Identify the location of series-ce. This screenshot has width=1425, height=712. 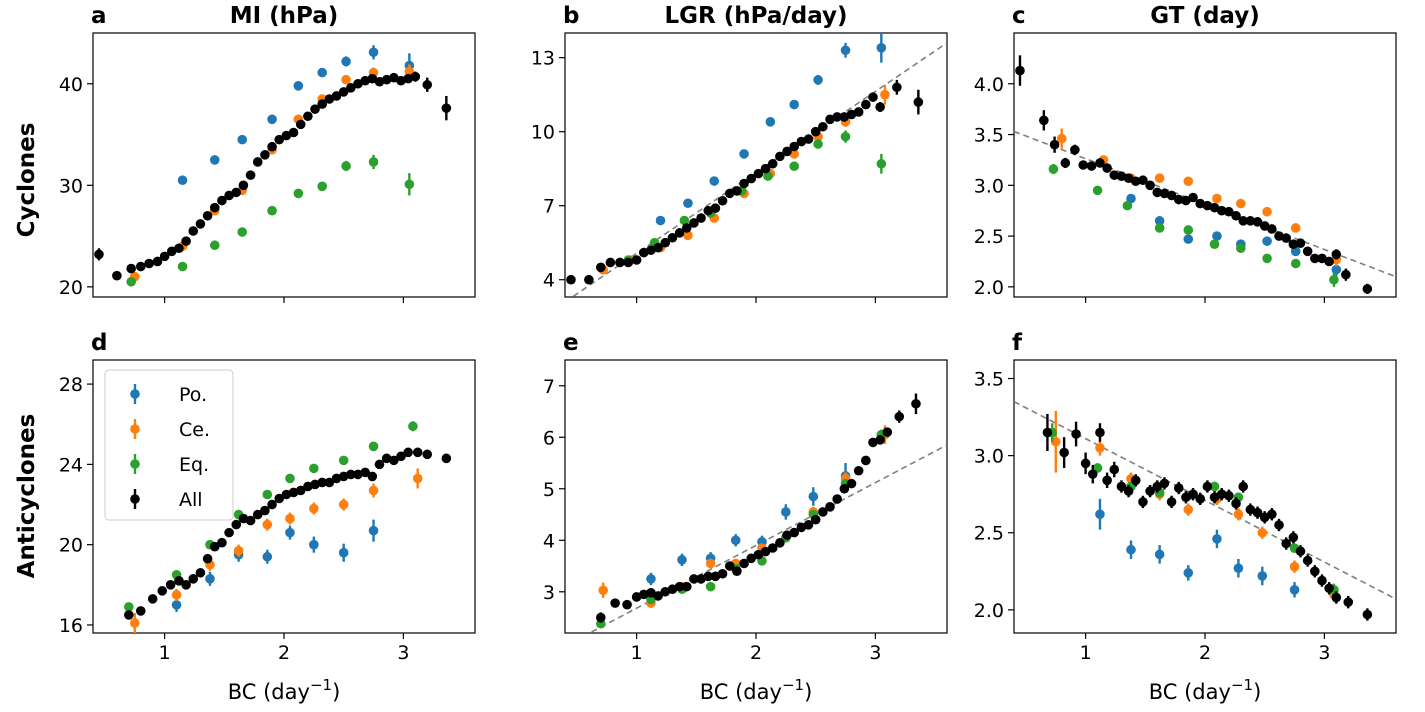
(276, 550).